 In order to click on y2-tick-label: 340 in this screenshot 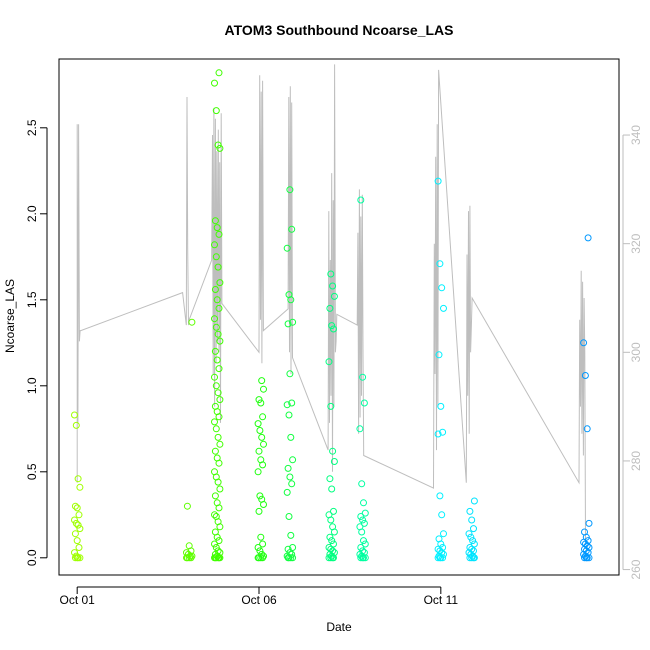, I will do `click(636, 135)`.